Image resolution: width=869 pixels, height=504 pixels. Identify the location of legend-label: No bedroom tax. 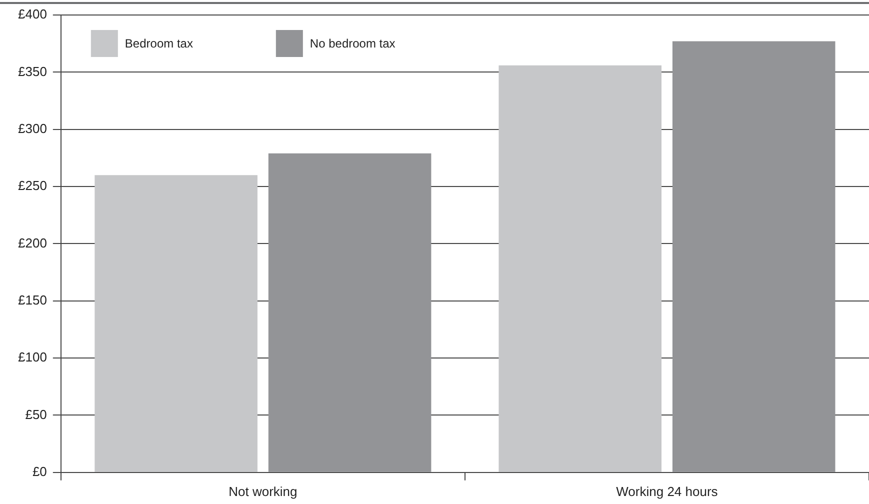
(353, 43).